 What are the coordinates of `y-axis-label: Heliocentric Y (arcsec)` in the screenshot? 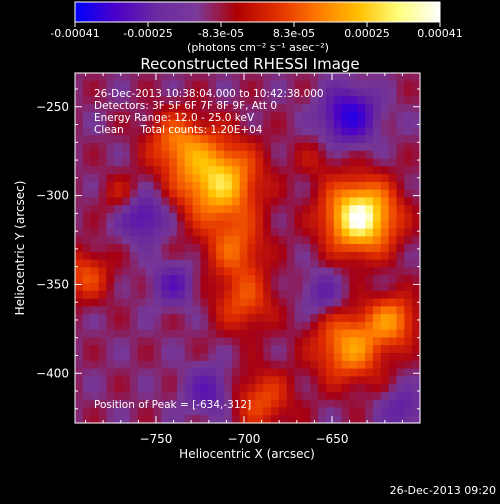 It's located at (20, 248).